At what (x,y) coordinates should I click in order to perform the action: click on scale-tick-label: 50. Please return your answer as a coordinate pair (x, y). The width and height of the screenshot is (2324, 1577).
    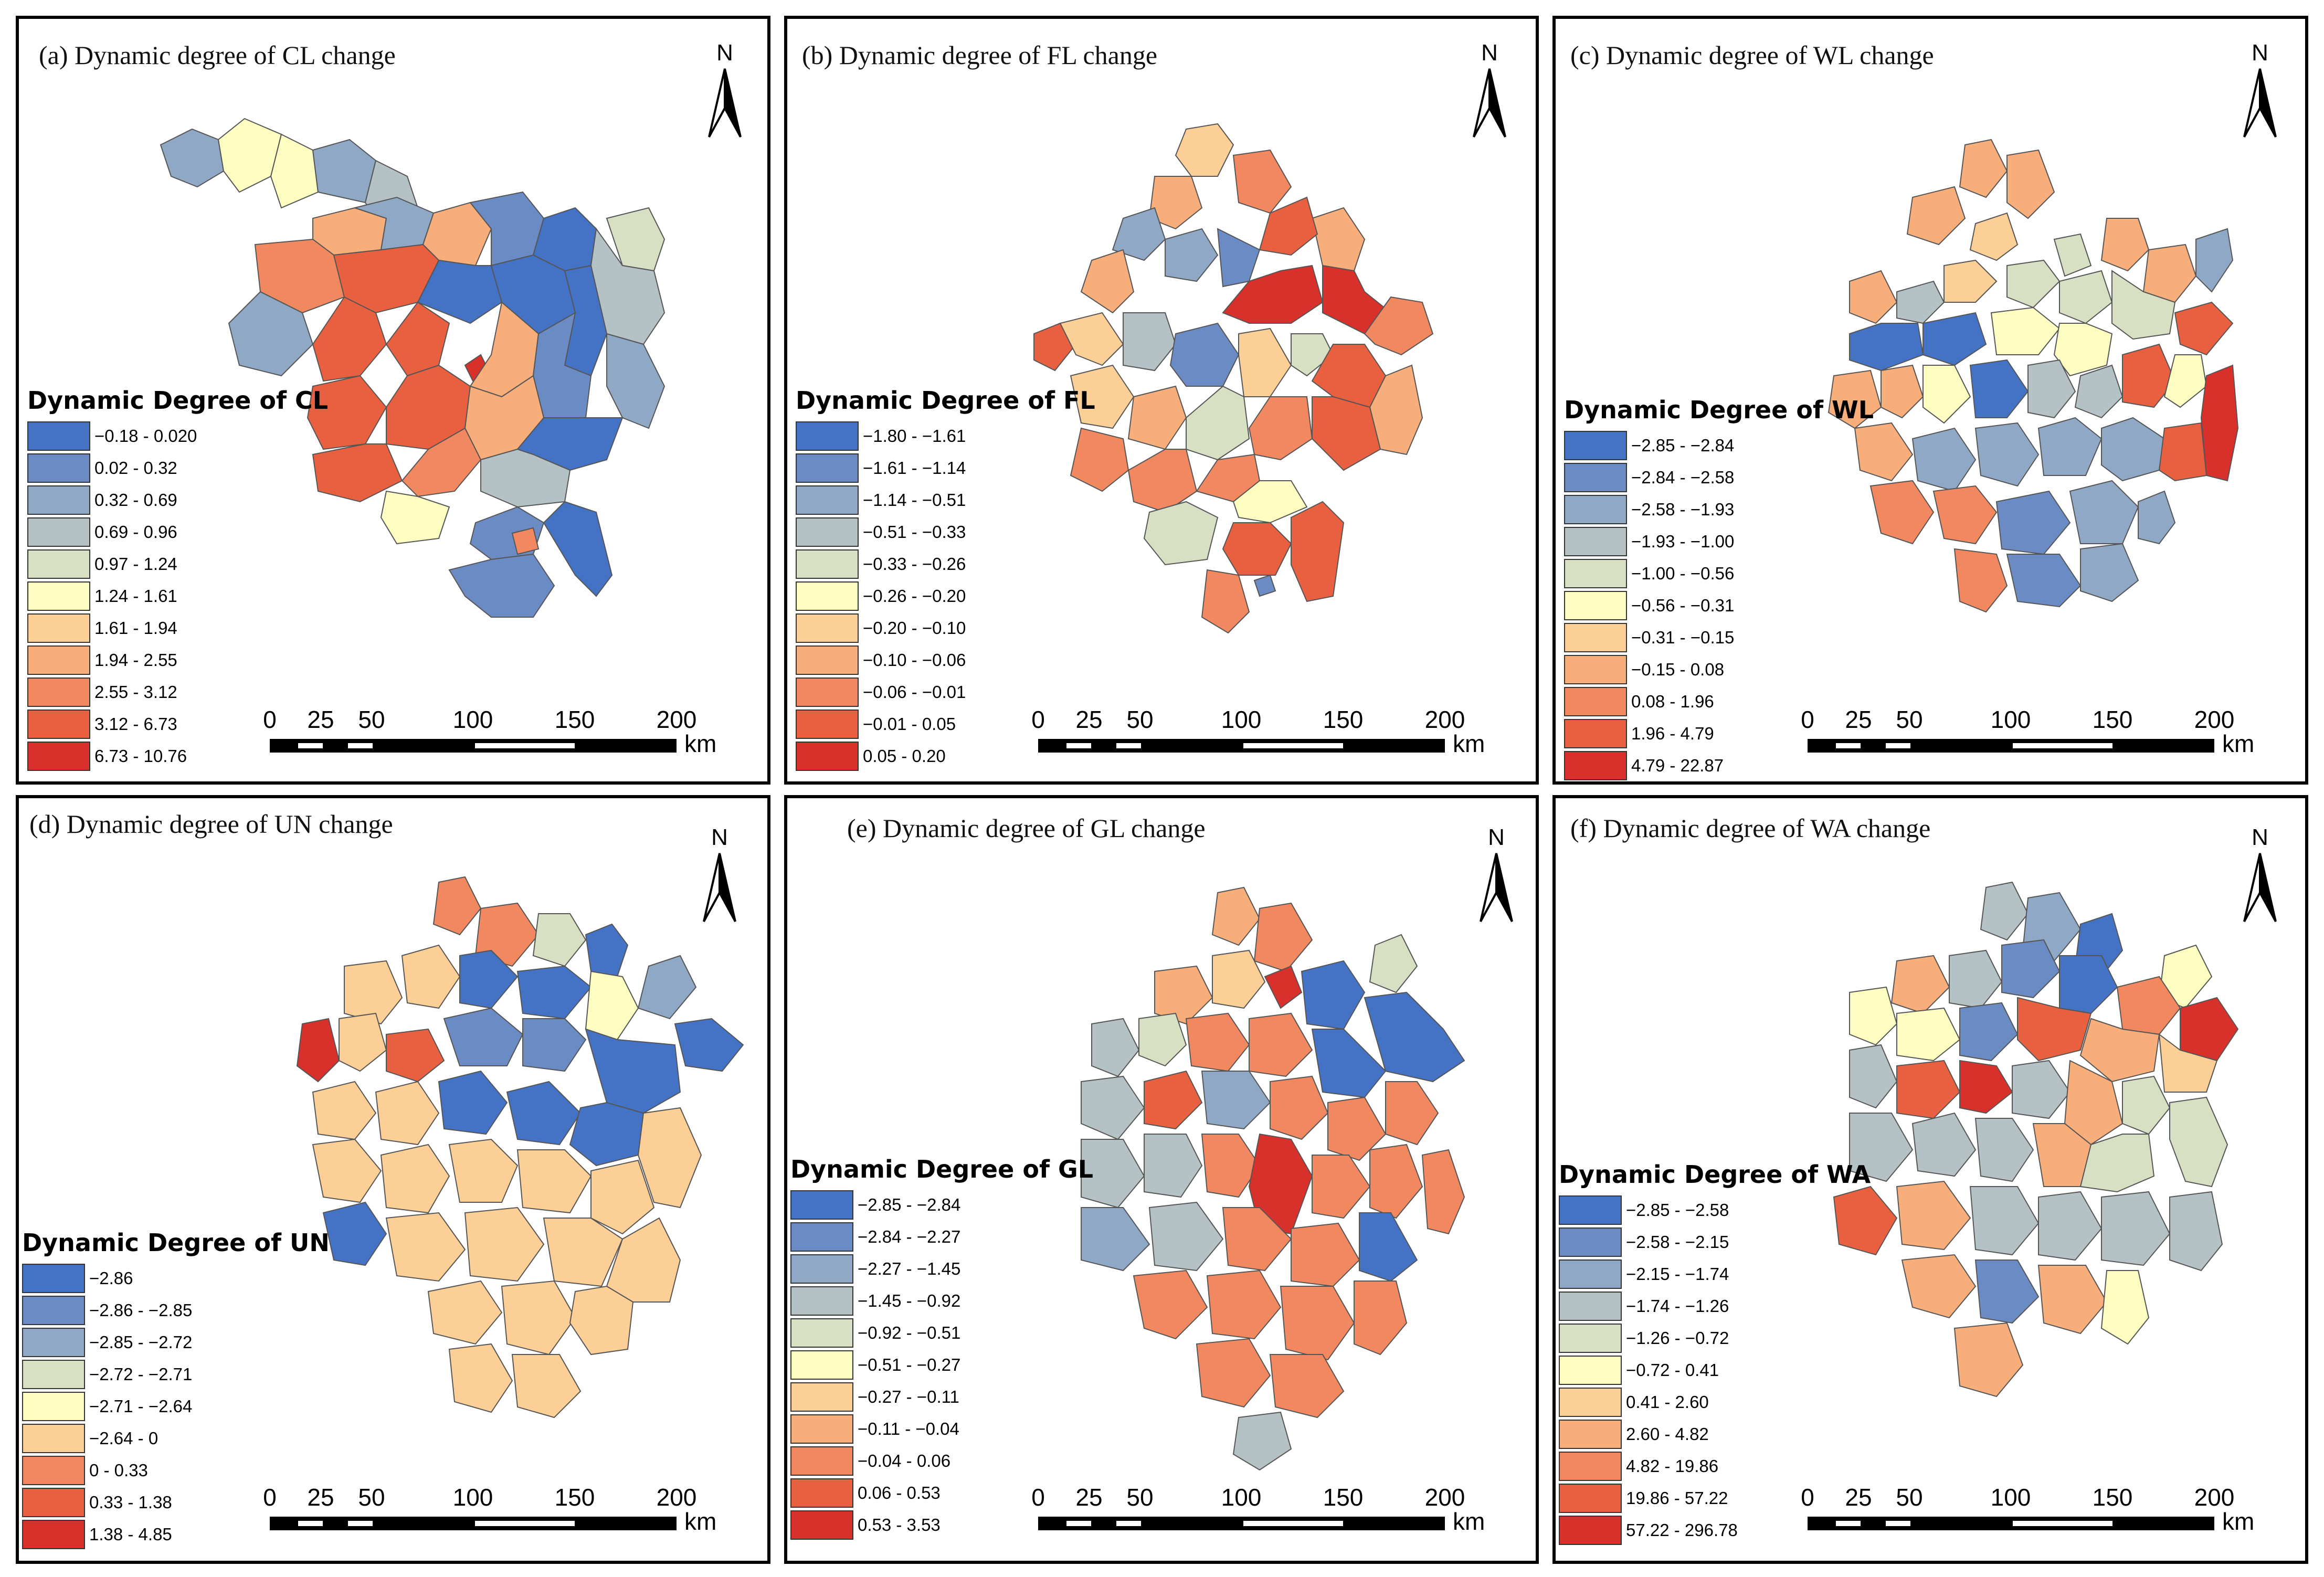
    Looking at the image, I should click on (371, 1497).